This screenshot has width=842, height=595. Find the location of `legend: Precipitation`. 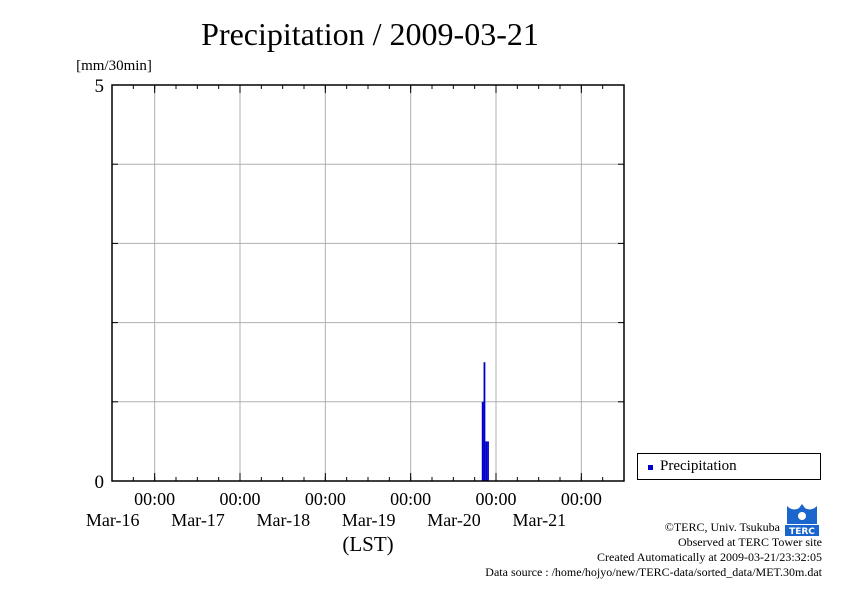

legend: Precipitation is located at coordinates (729, 466).